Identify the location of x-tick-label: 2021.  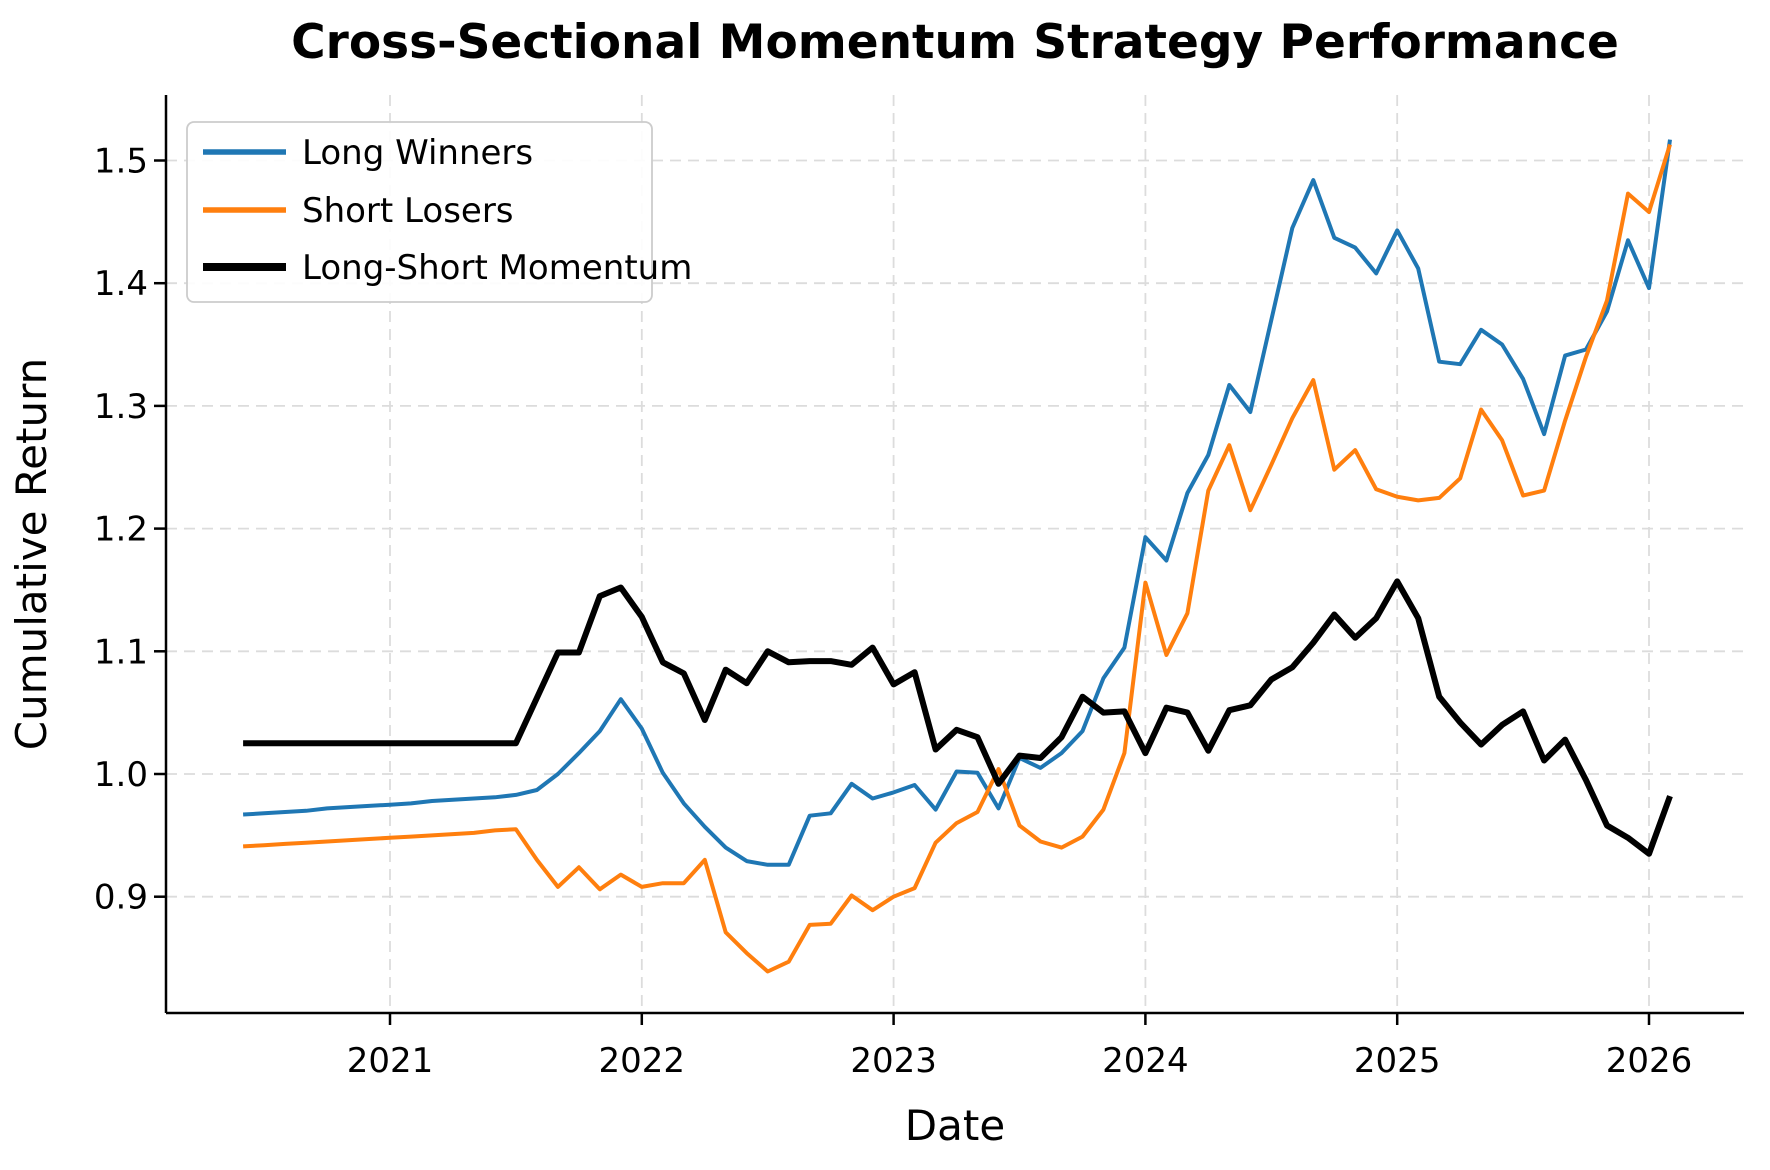
(390, 1061).